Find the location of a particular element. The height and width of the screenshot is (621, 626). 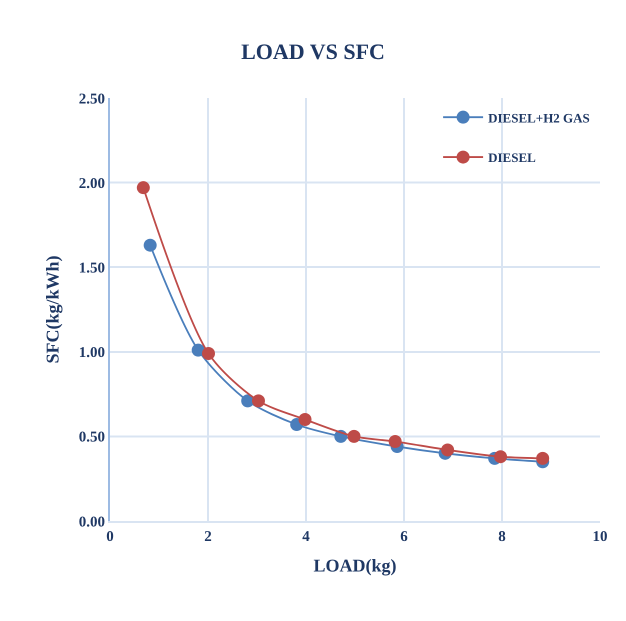

y-tick-label: 1.50 is located at coordinates (91, 268).